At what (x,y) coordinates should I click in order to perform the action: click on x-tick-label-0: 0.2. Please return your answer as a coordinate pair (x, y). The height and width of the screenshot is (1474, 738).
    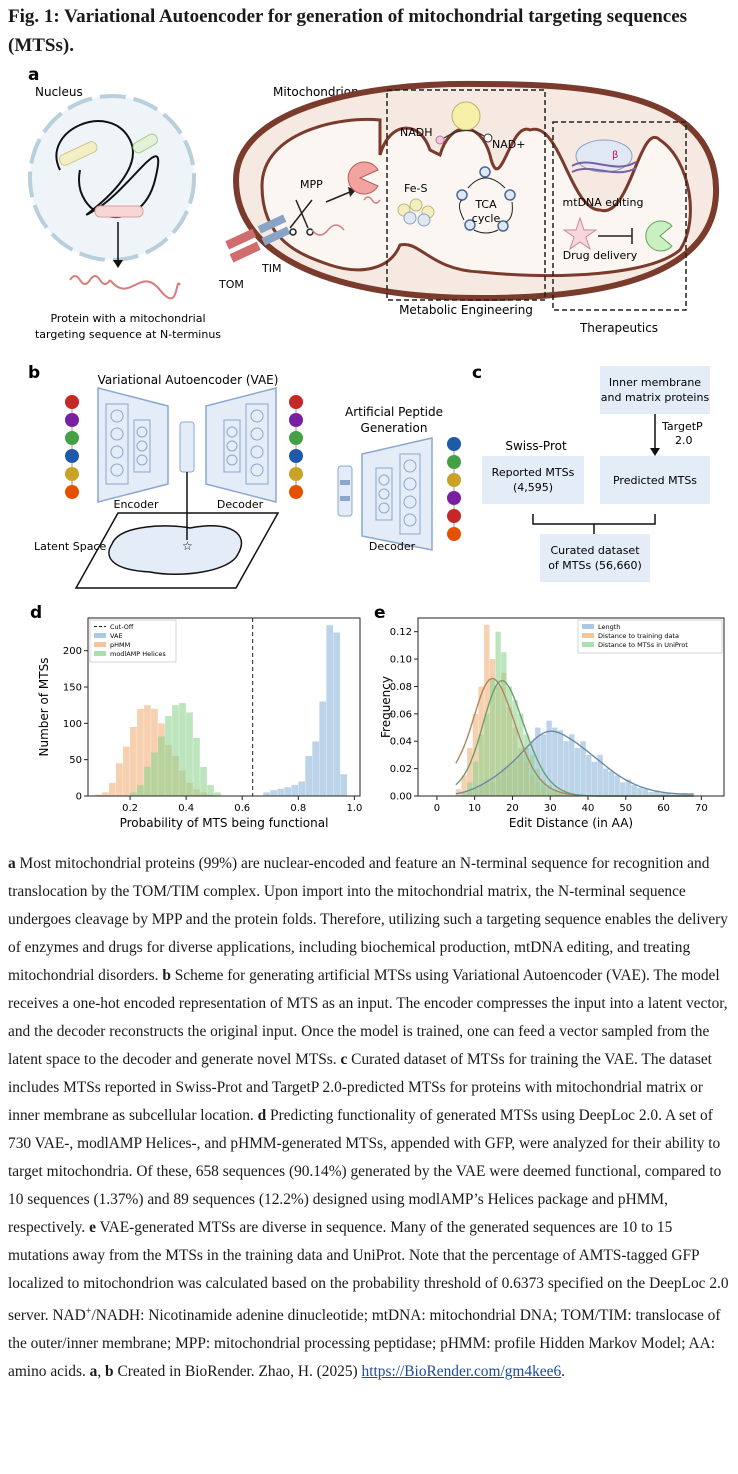
    Looking at the image, I should click on (130, 808).